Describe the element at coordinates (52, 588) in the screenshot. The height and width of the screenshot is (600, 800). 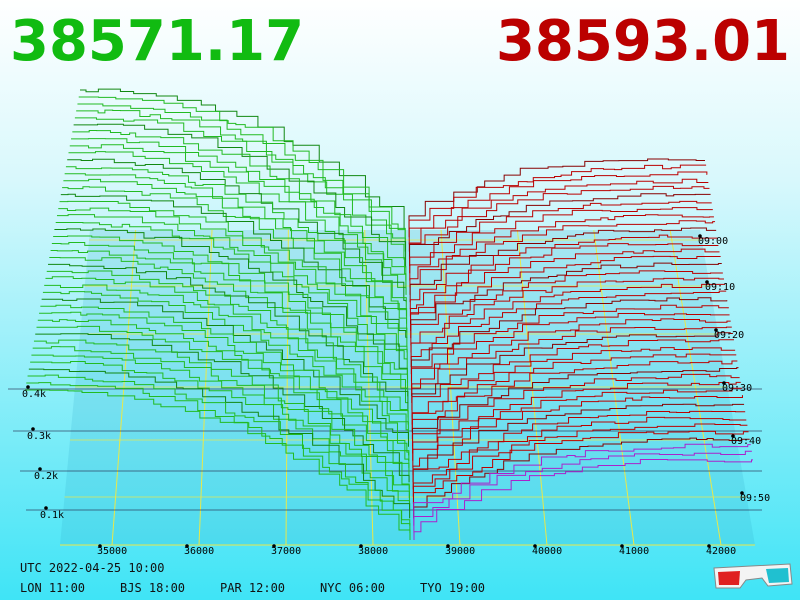
I see `city-clock: LON 11:00` at that location.